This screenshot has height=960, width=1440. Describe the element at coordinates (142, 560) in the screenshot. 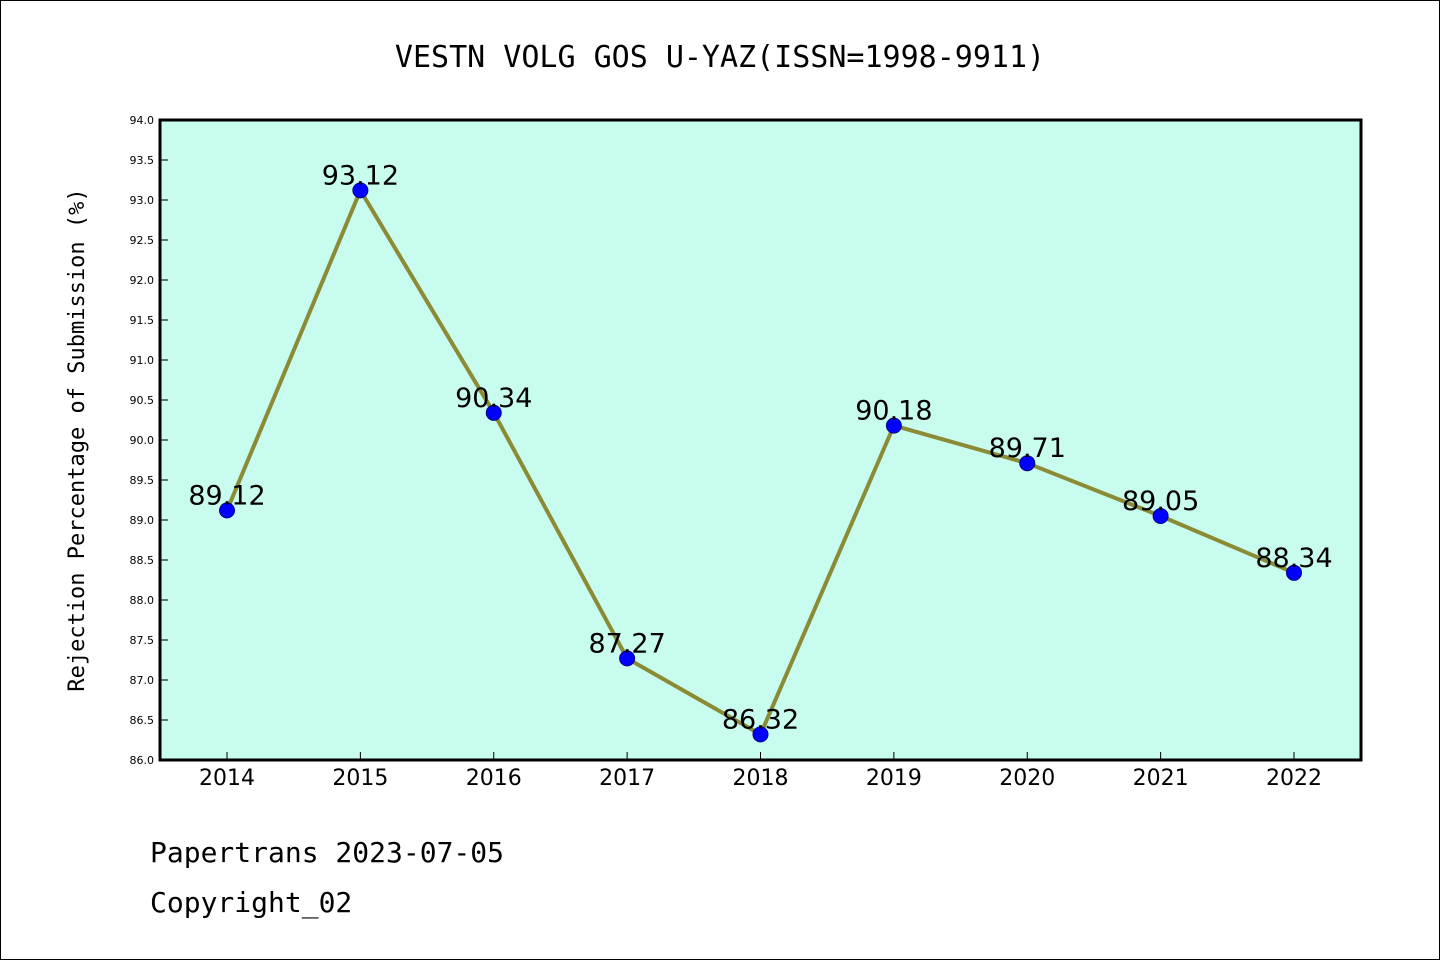

I see `y-tick-label: 88.5` at that location.